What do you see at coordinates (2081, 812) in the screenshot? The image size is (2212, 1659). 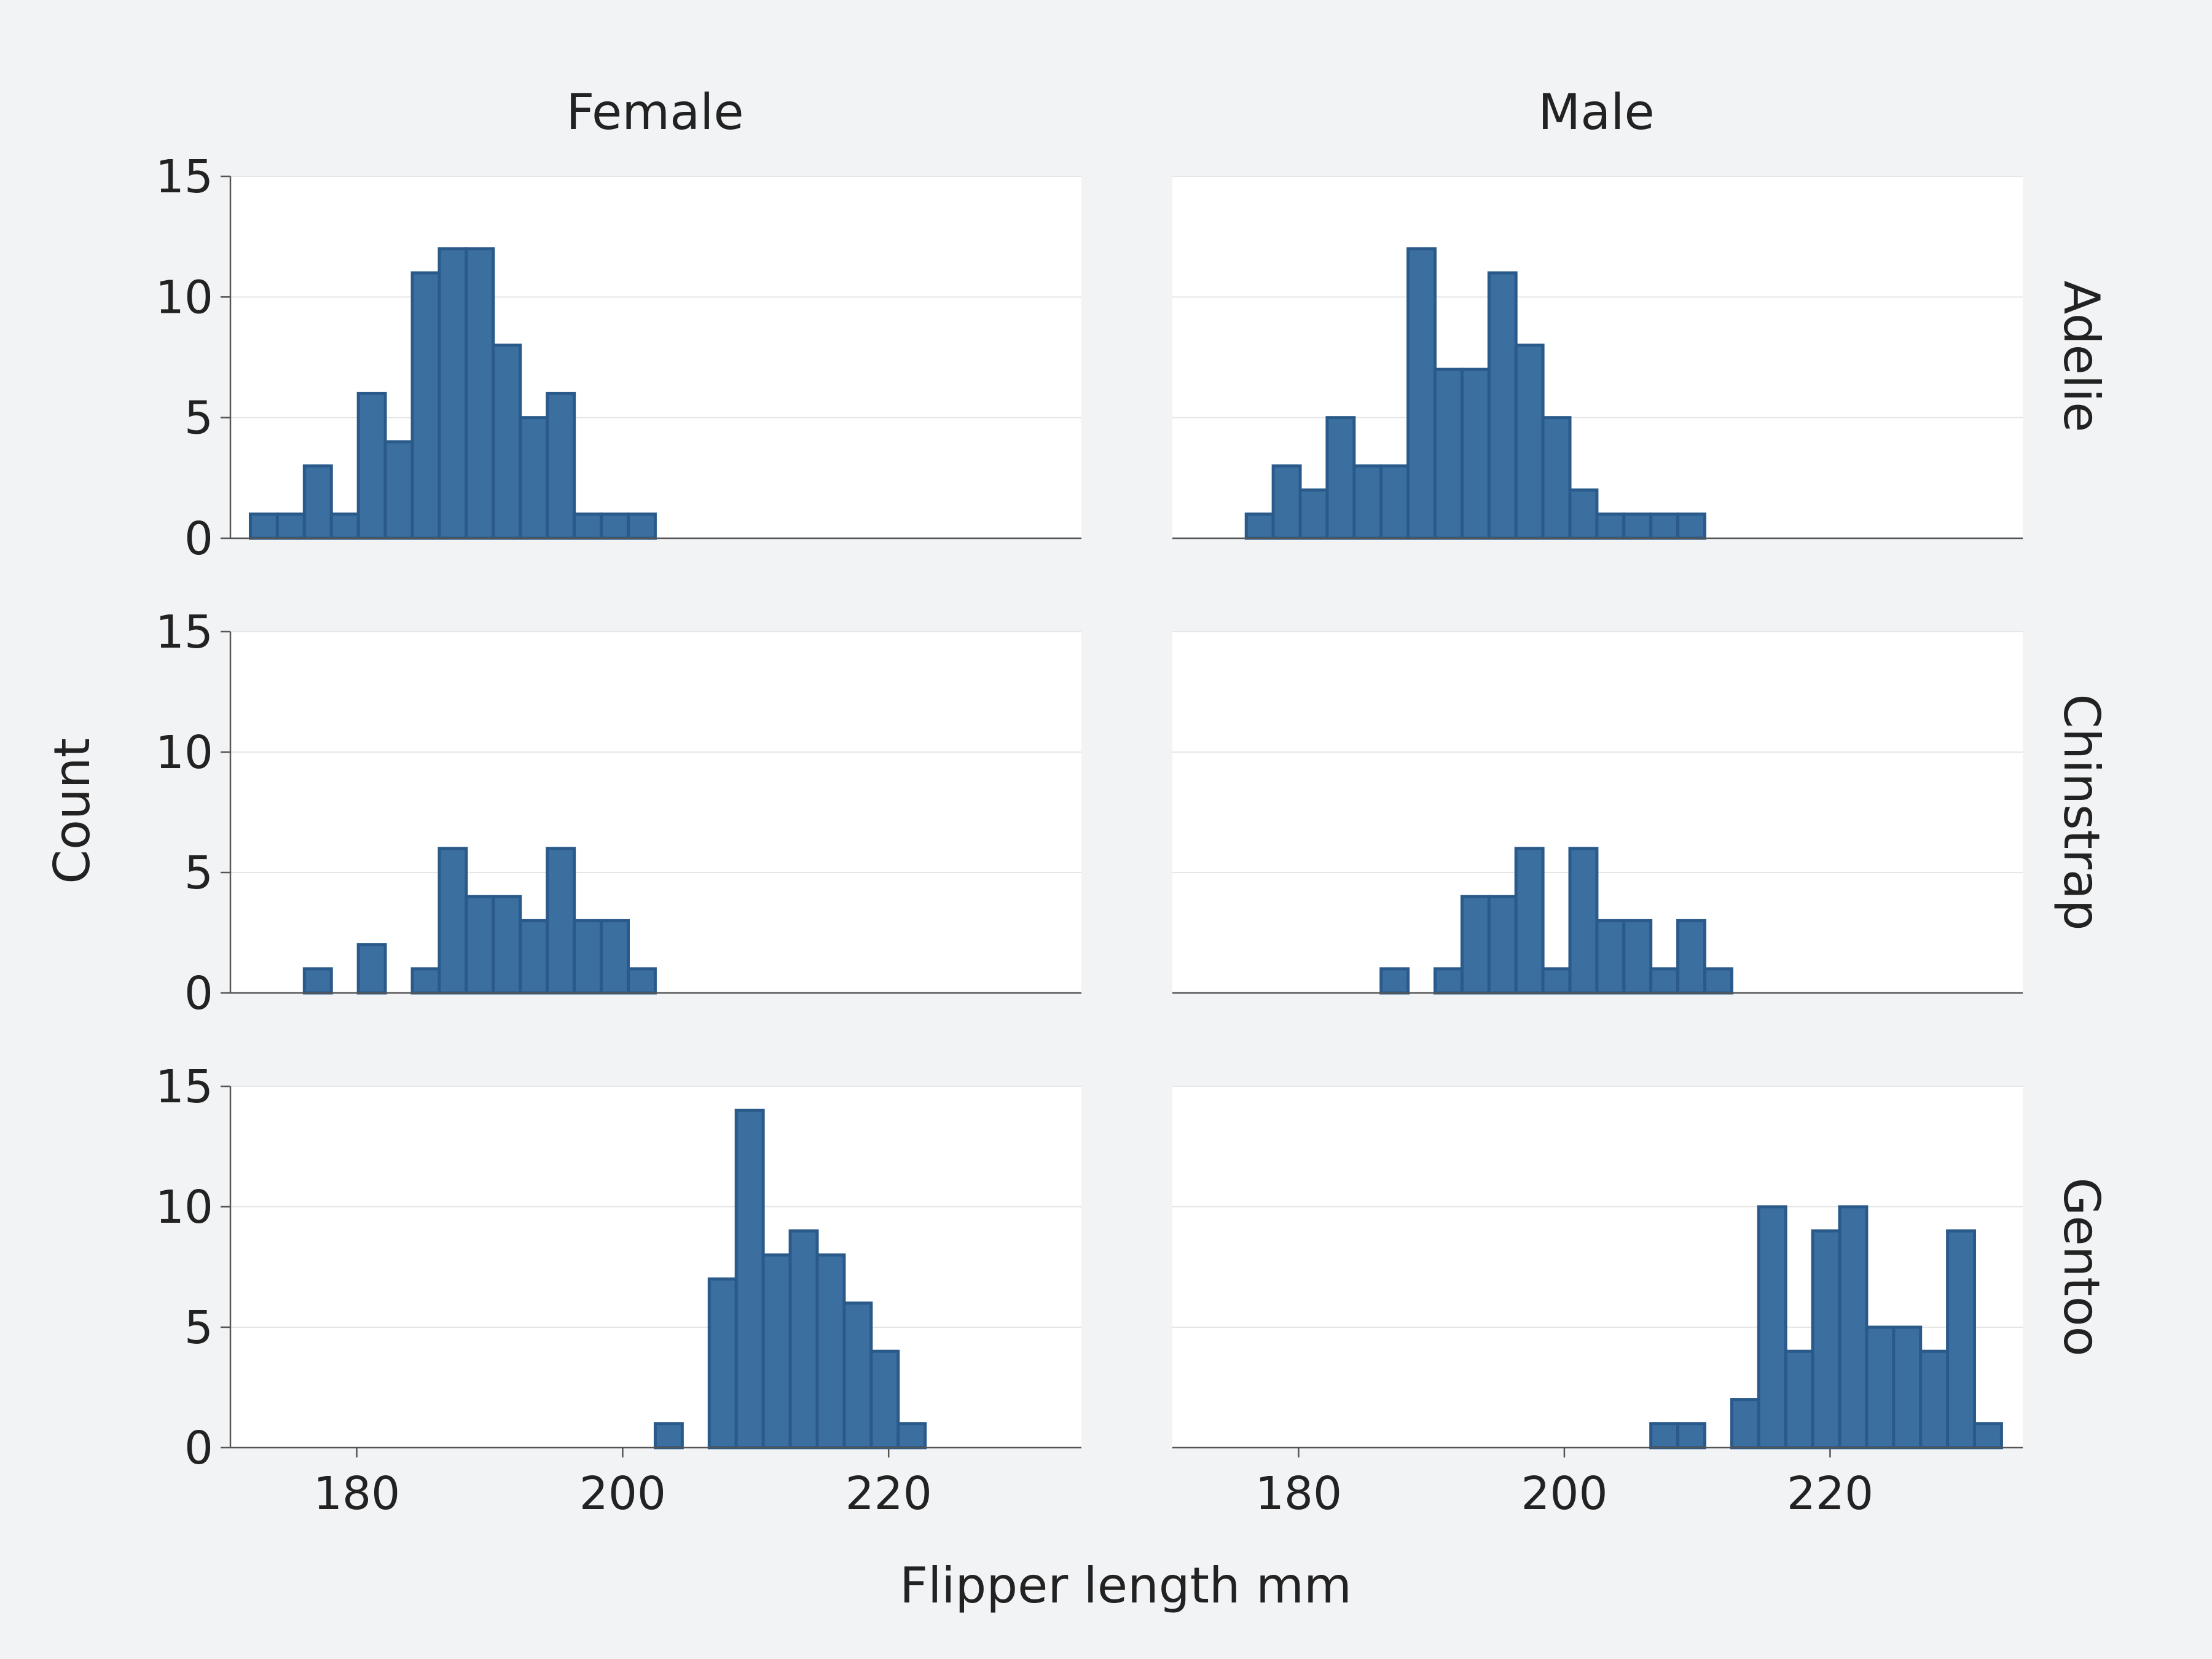 I see `row-title-chinstrap: Chinstrap` at bounding box center [2081, 812].